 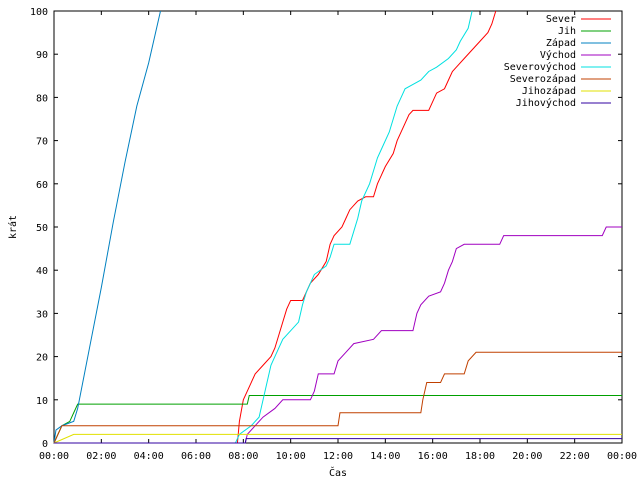 What do you see at coordinates (196, 456) in the screenshot?
I see `x-tick-label: 06:00` at bounding box center [196, 456].